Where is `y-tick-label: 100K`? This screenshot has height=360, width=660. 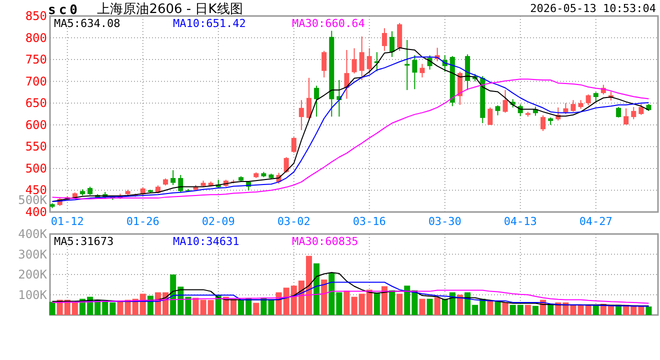
y-tick-label: 100K is located at coordinates (33, 295).